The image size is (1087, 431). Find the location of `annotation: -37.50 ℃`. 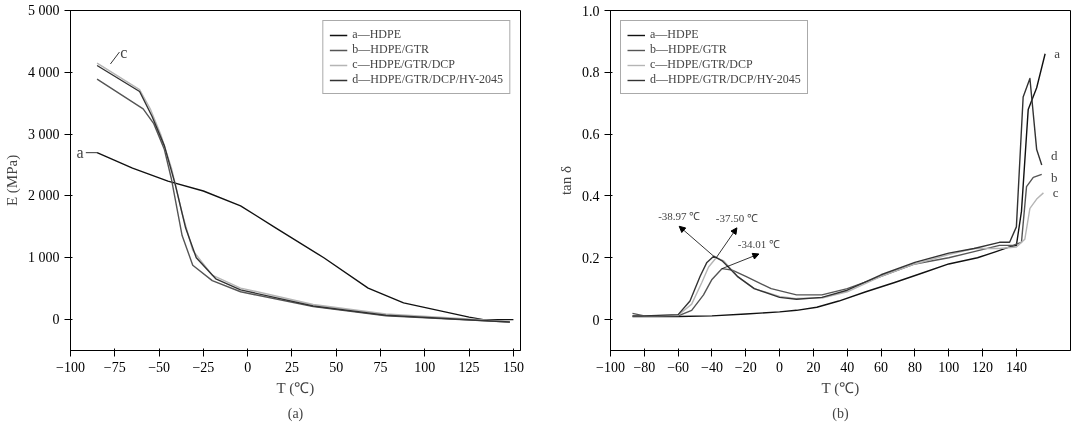

annotation: -37.50 ℃ is located at coordinates (736, 217).